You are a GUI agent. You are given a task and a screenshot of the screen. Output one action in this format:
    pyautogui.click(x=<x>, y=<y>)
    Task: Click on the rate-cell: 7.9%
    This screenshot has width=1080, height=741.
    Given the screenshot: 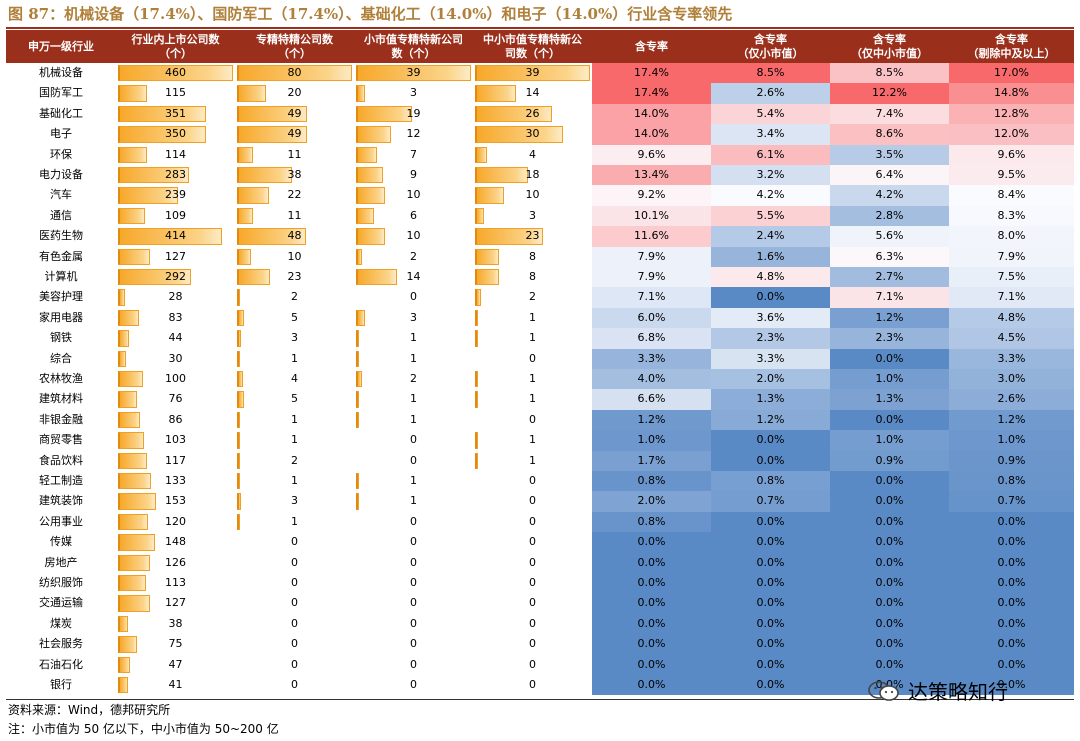 What is the action you would take?
    pyautogui.click(x=1011, y=256)
    